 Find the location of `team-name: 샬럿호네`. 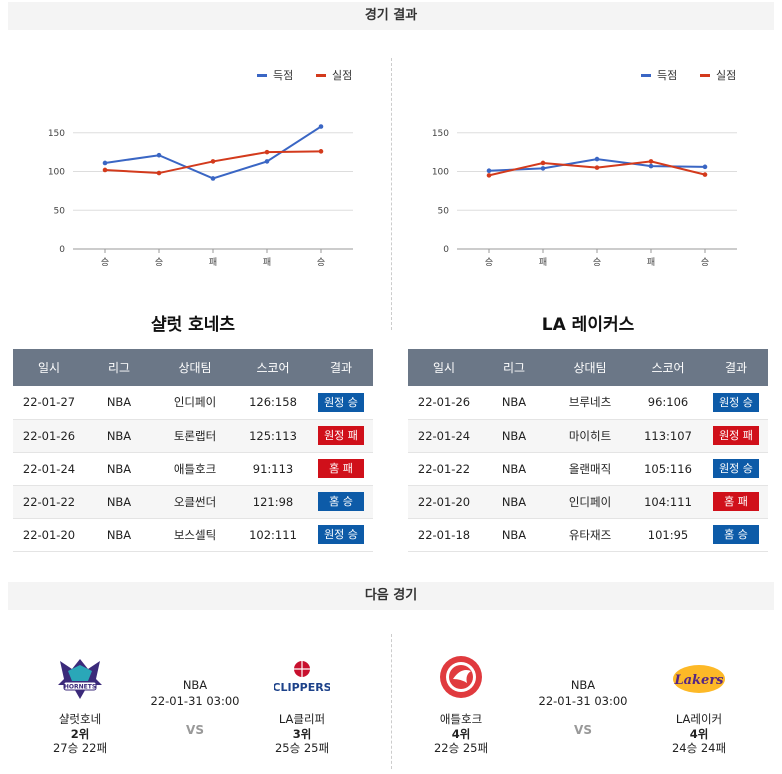

team-name: 샬럿호네 is located at coordinates (80, 719).